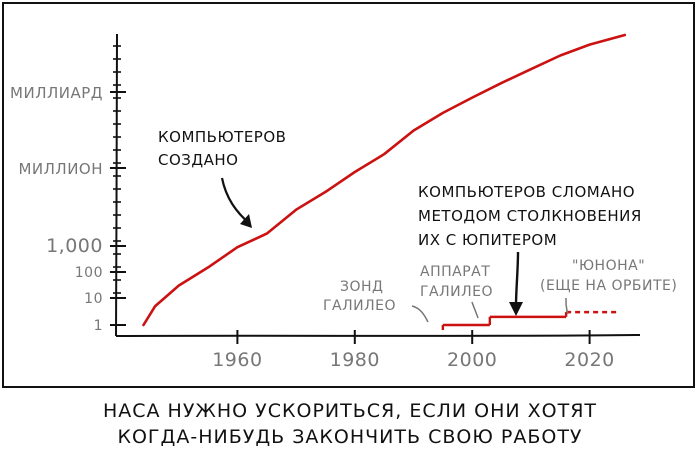 The image size is (700, 457). I want to click on annotation-destroyed-line3: ИХ С ЮПИТЕРОМ, so click(487, 240).